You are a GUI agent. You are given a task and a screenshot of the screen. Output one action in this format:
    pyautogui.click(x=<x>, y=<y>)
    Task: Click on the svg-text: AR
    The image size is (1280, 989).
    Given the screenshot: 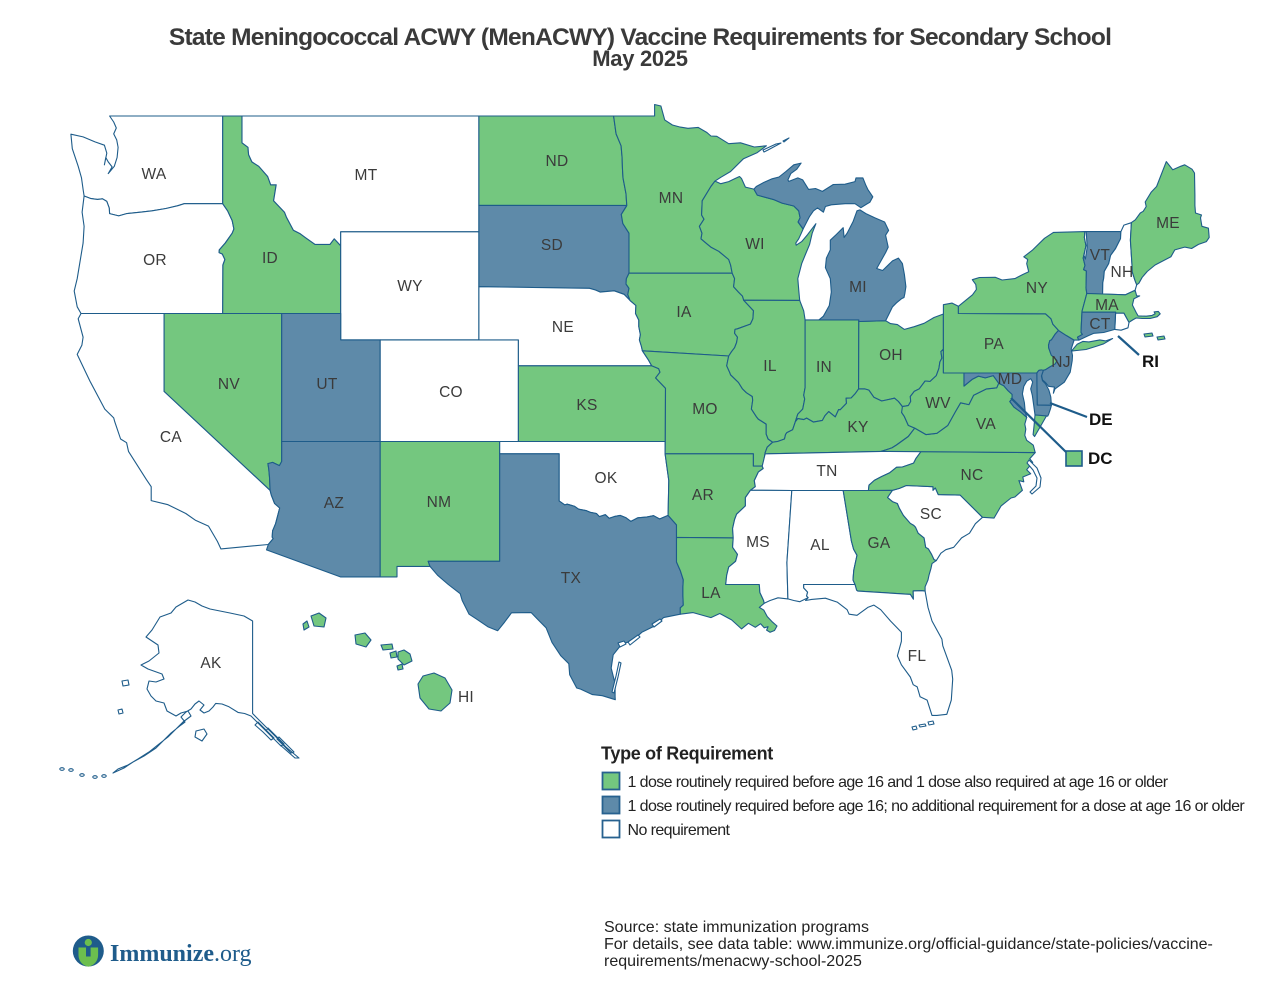 What is the action you would take?
    pyautogui.click(x=703, y=495)
    